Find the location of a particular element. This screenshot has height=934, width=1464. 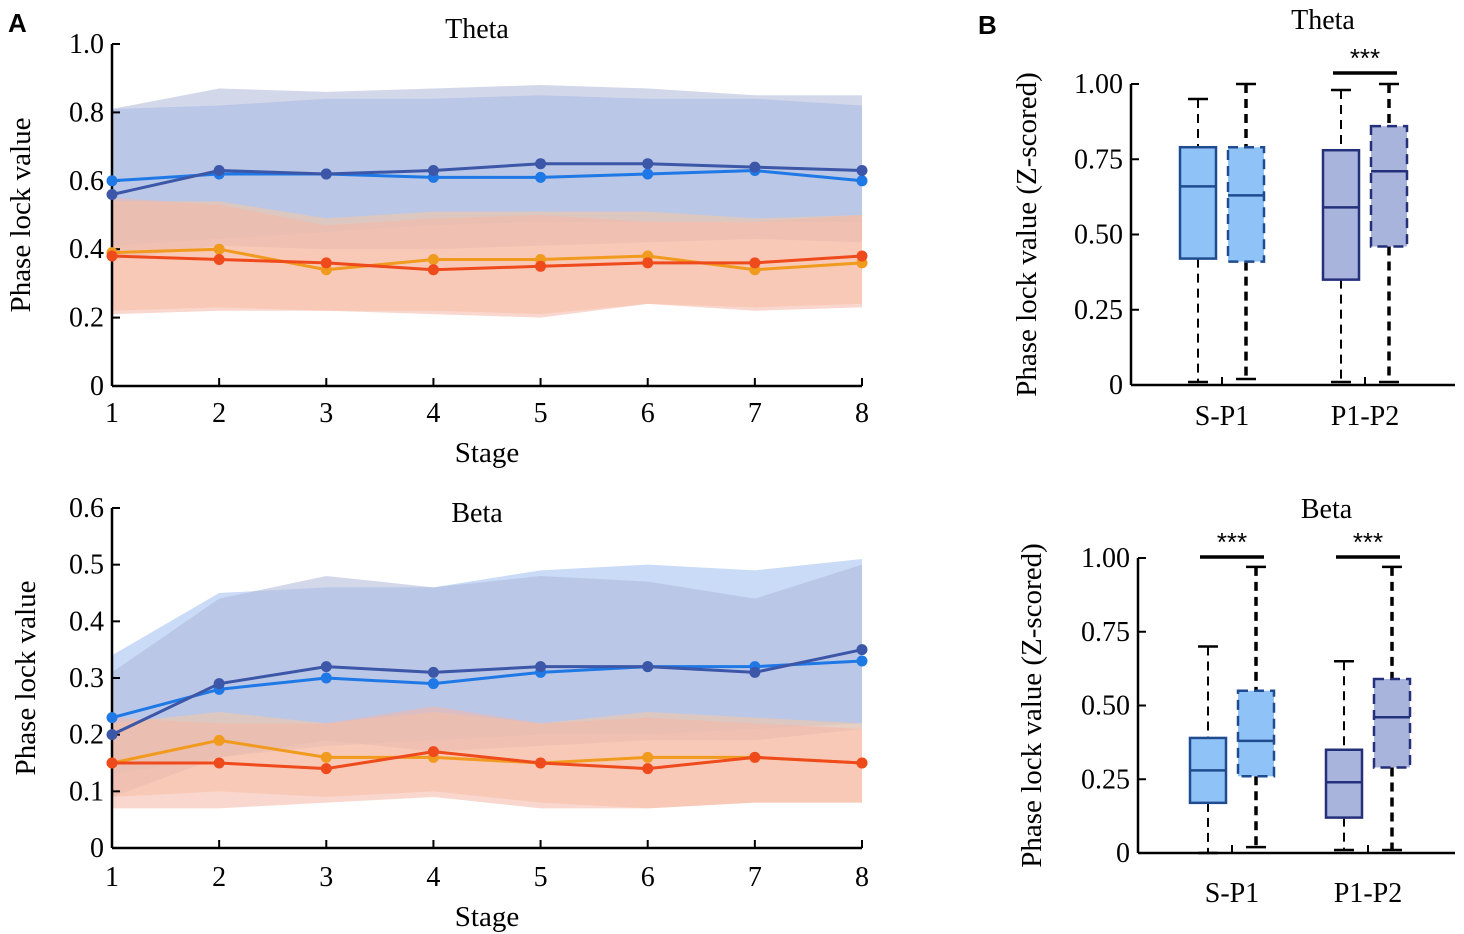

y-tick-label: 0.3 is located at coordinates (86, 678).